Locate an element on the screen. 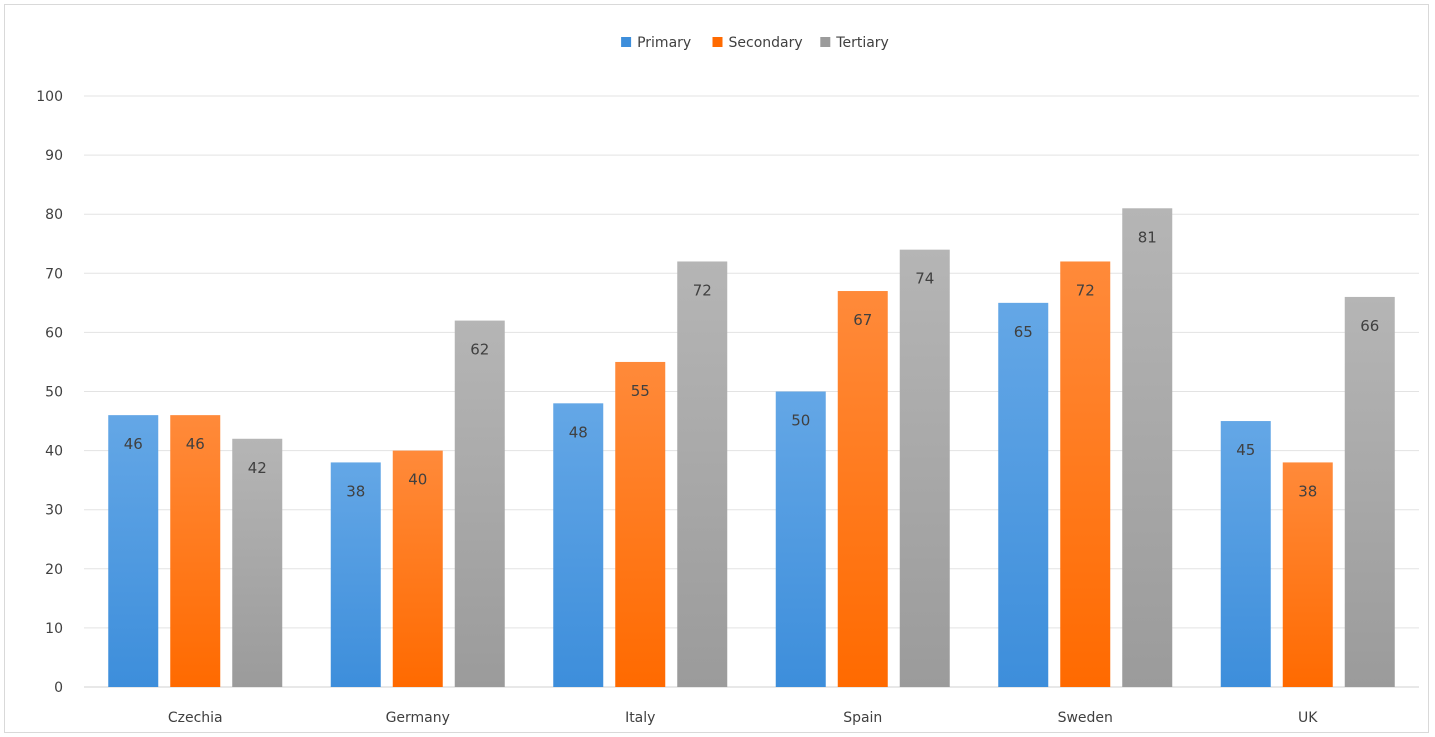 The width and height of the screenshot is (1435, 737). bar-primary-uk is located at coordinates (1245, 554).